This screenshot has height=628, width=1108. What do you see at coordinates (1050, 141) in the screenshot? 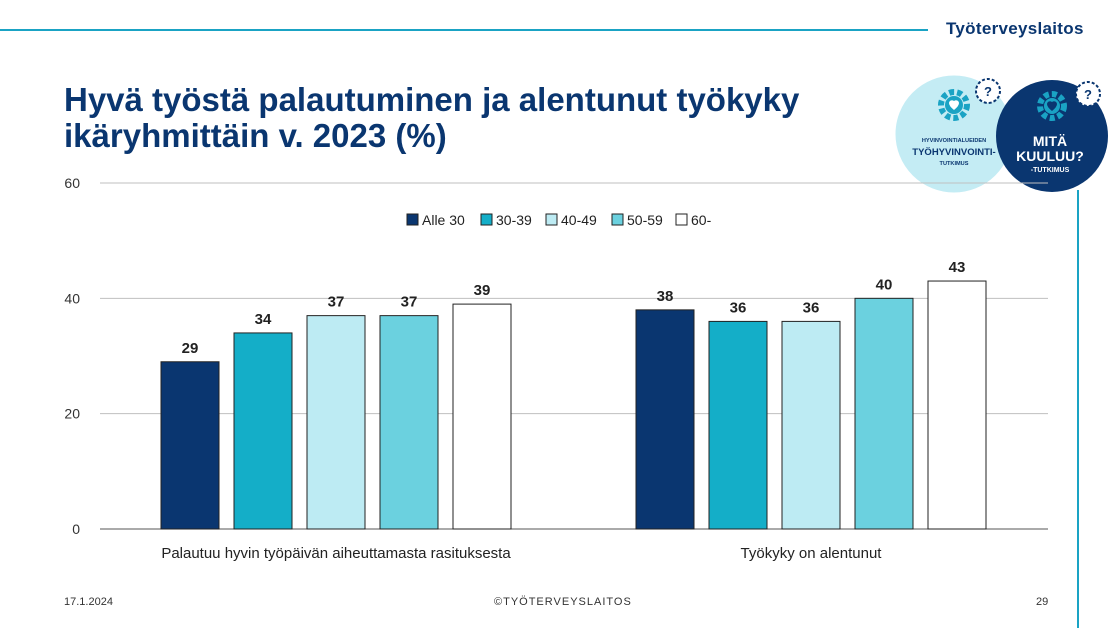
I see `right-badge-line-1: MITÄ` at bounding box center [1050, 141].